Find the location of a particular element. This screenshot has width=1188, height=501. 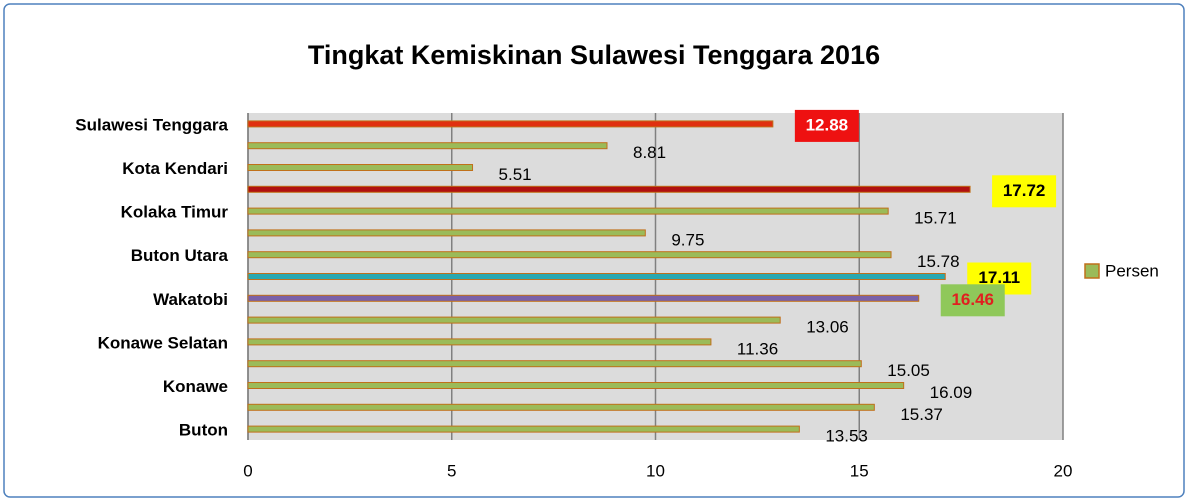

legend-label: Persen is located at coordinates (1132, 270).